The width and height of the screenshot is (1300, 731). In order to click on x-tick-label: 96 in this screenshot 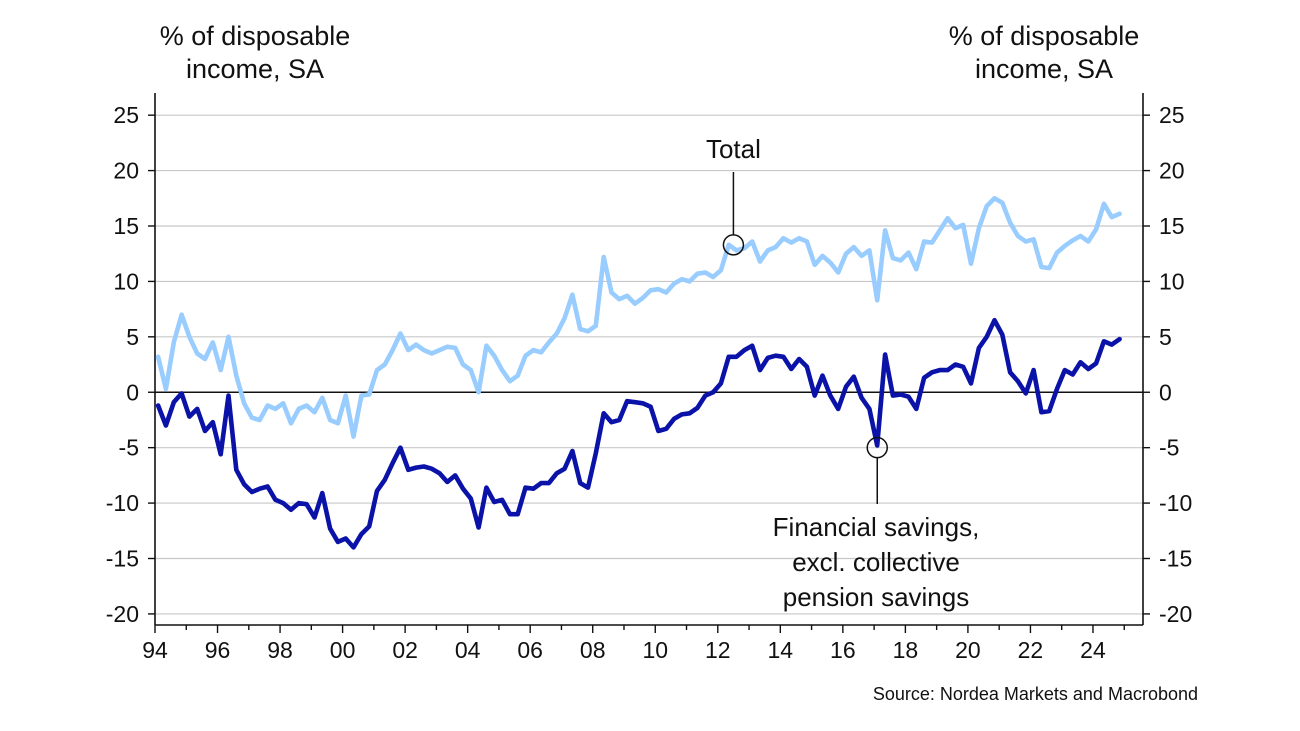, I will do `click(218, 650)`.